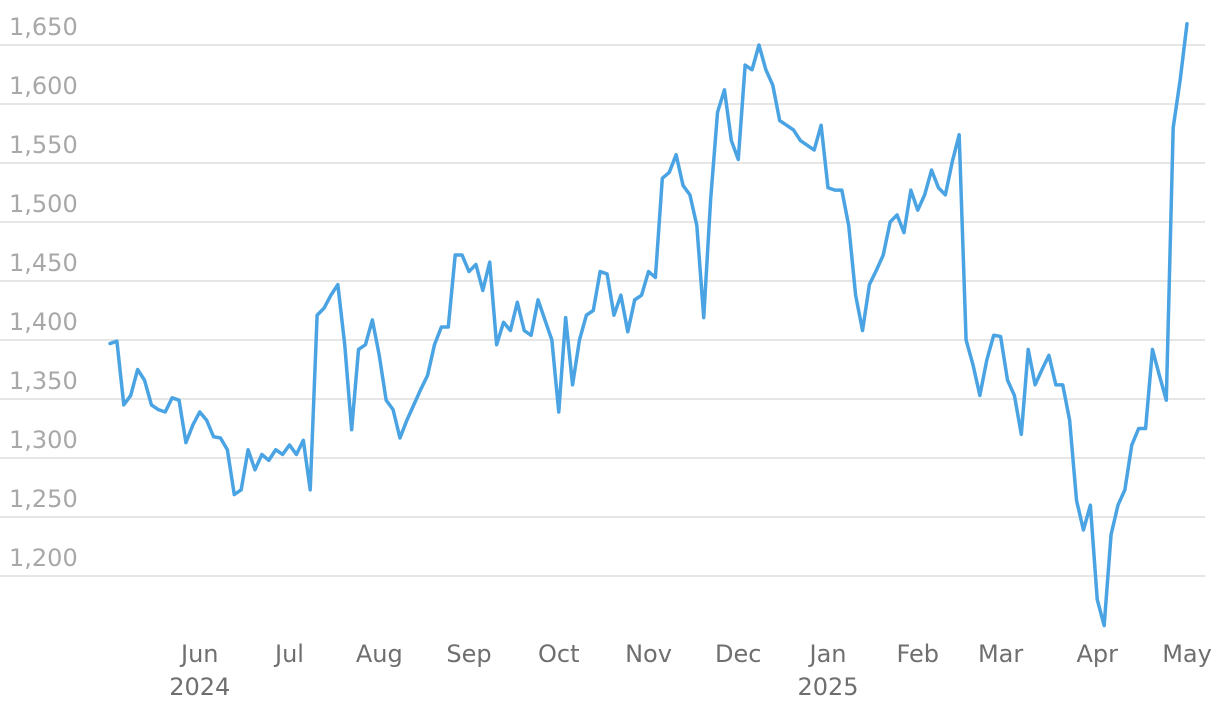 The image size is (1220, 716). What do you see at coordinates (43, 440) in the screenshot?
I see `y-tick-label: 1,300` at bounding box center [43, 440].